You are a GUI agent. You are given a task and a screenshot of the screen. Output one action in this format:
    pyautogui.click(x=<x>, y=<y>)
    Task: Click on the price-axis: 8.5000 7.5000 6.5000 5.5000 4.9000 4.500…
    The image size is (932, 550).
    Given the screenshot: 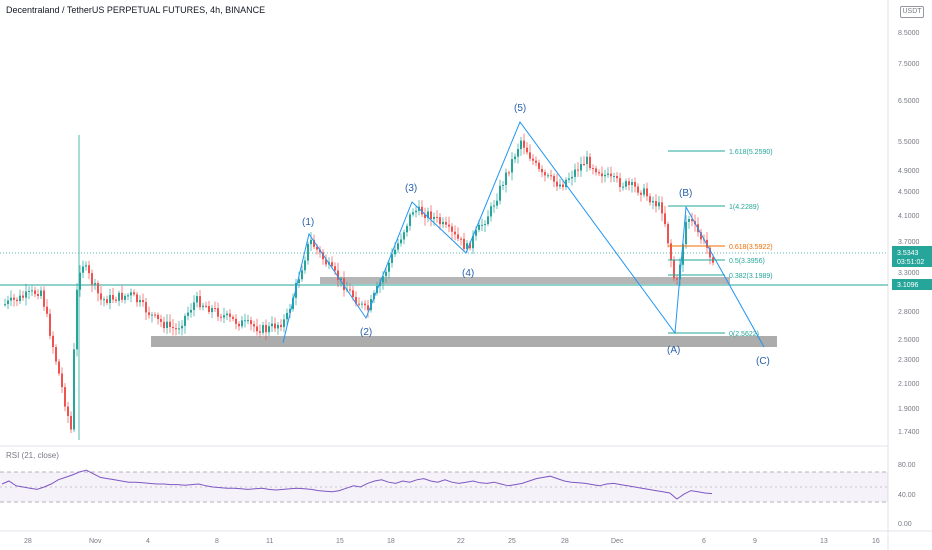 What is the action you would take?
    pyautogui.click(x=909, y=233)
    